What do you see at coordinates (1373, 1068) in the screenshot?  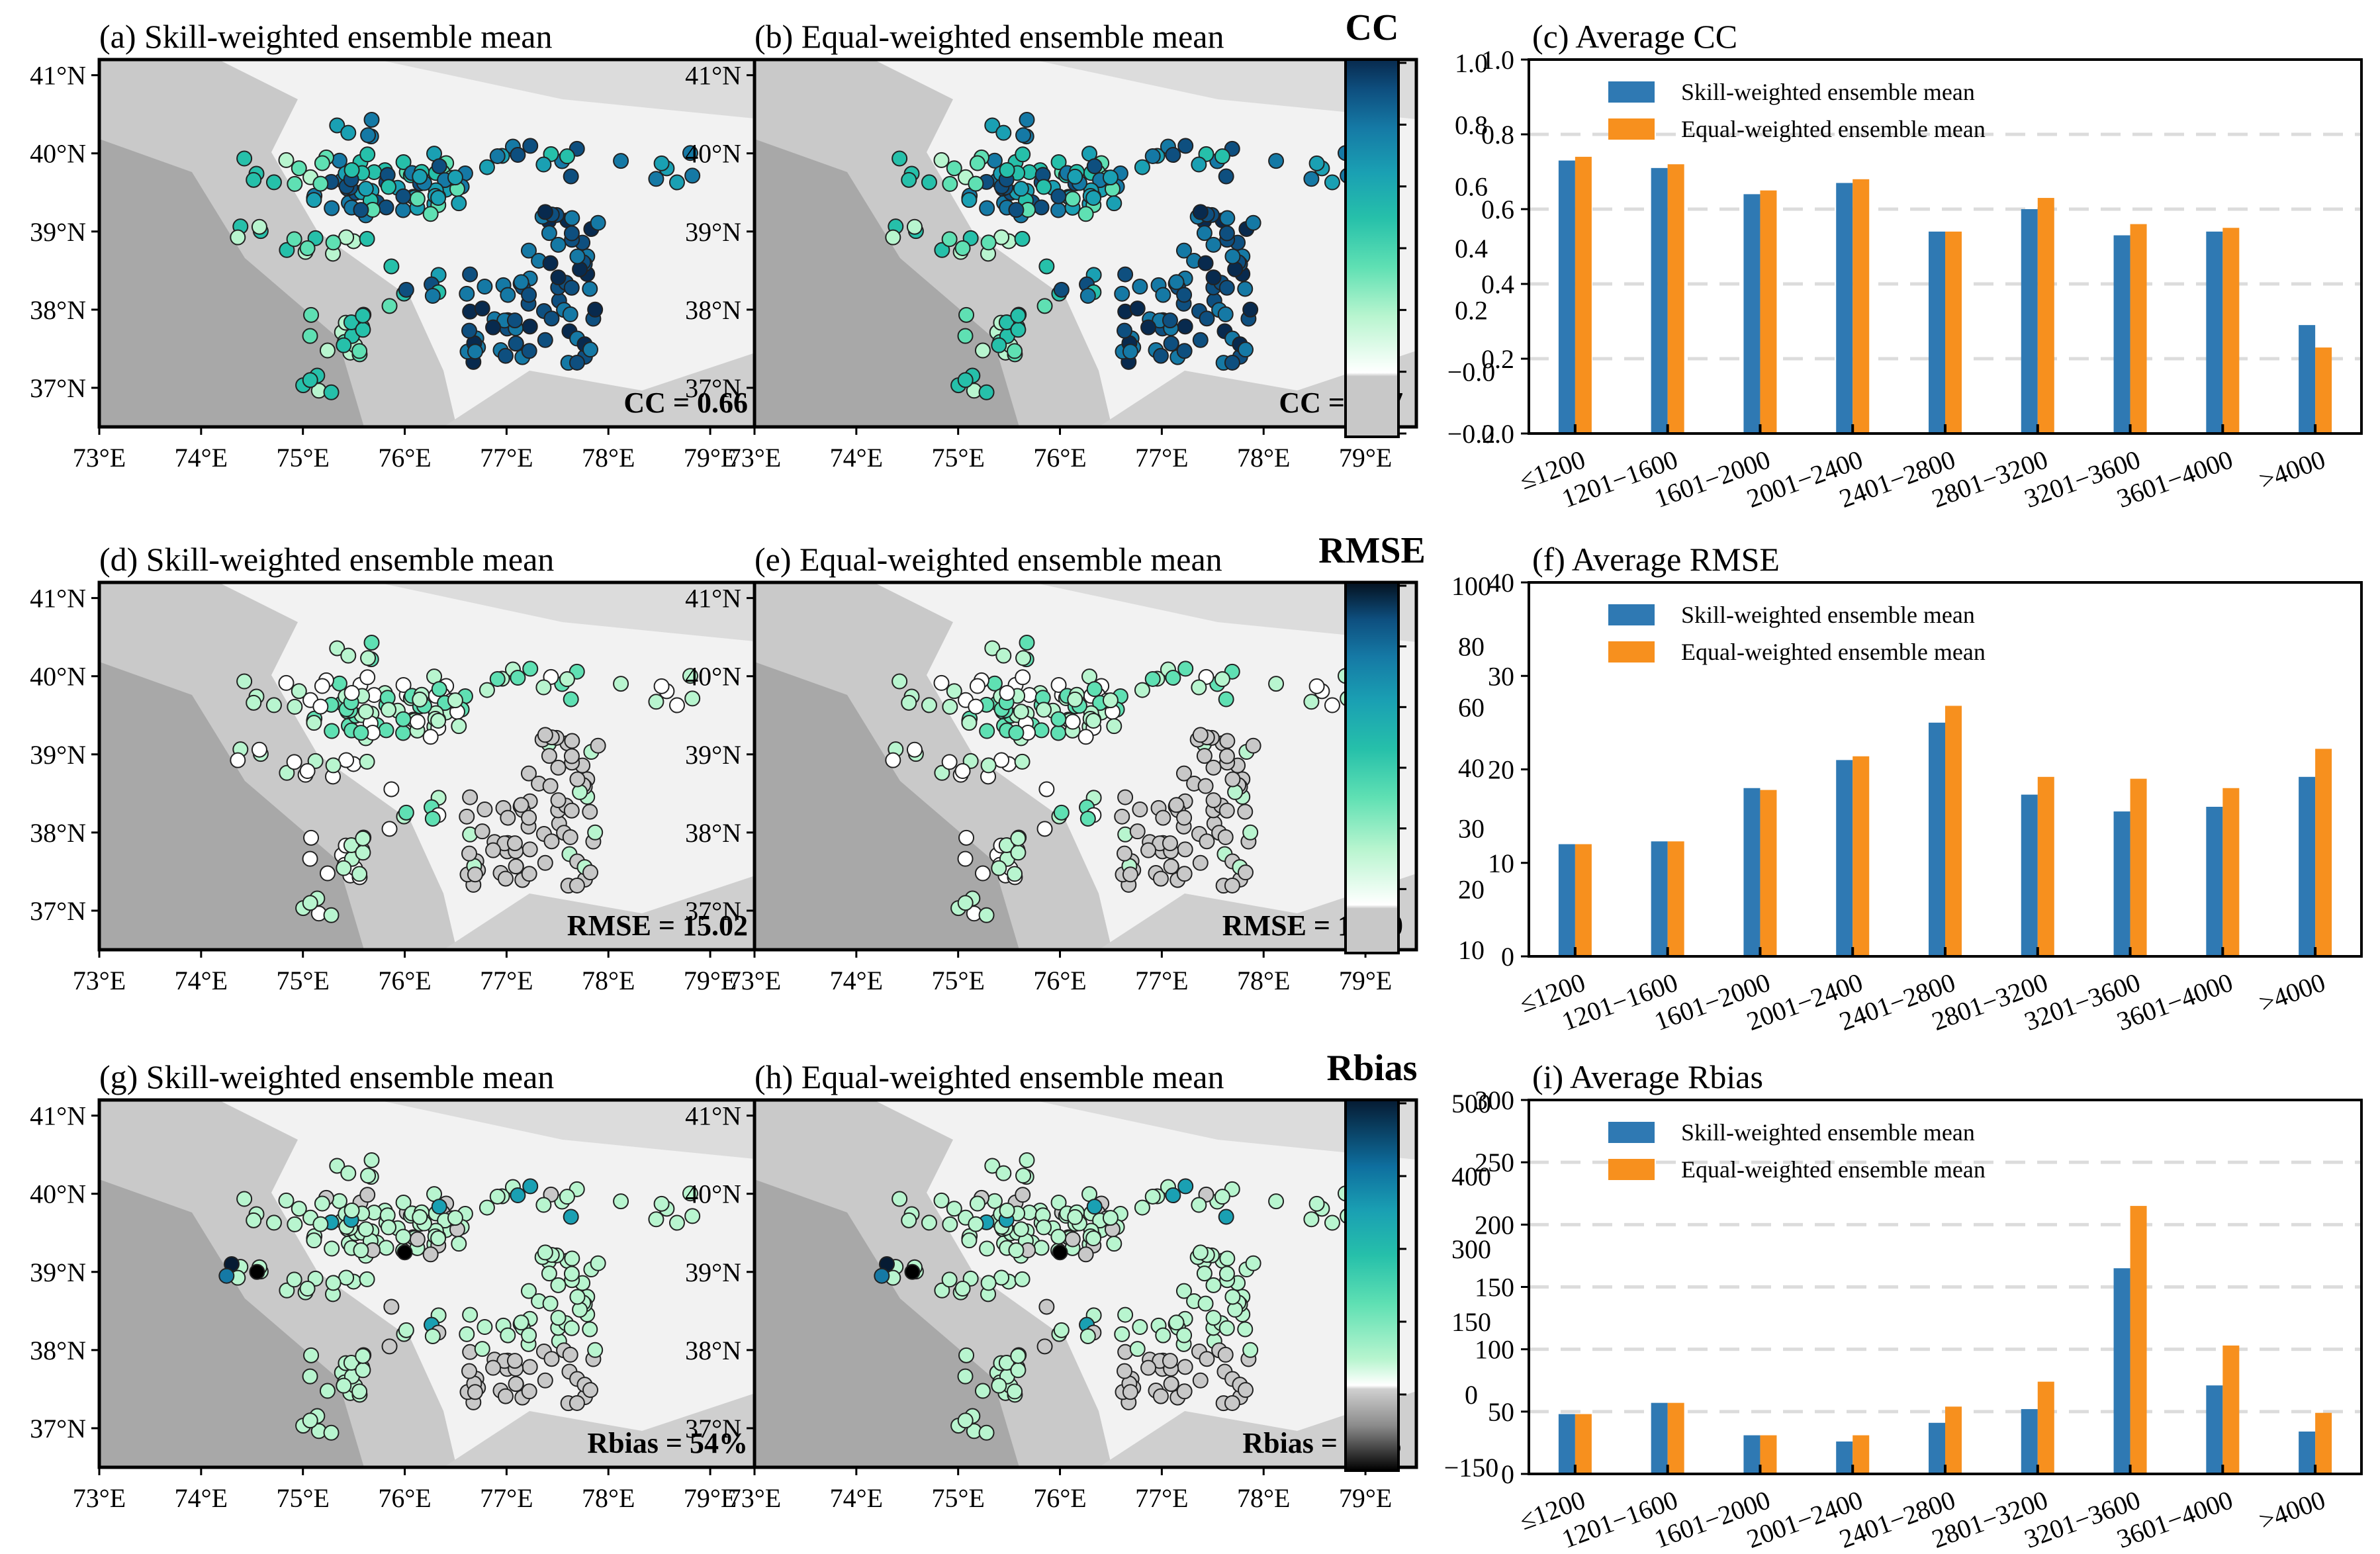 I see `colorbar-title: Rbias` at bounding box center [1373, 1068].